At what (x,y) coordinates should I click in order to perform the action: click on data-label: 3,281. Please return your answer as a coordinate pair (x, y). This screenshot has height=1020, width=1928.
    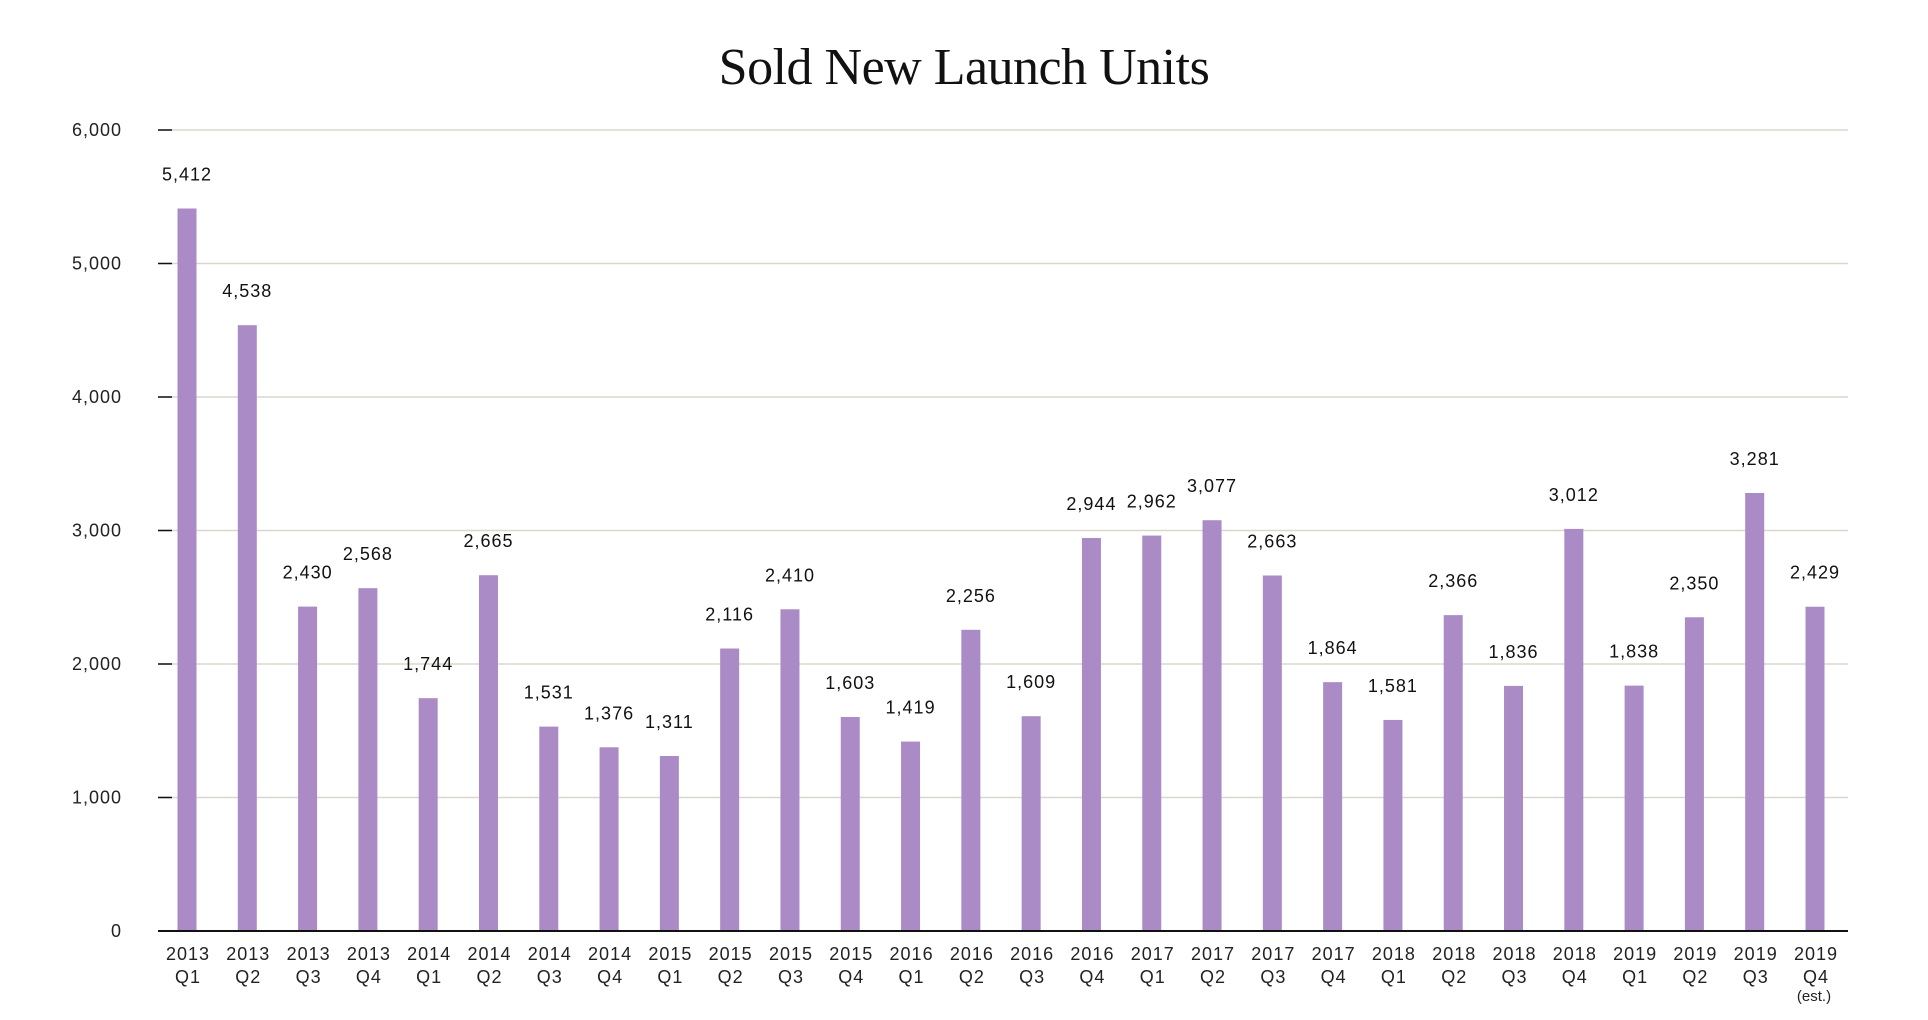
    Looking at the image, I should click on (1755, 459).